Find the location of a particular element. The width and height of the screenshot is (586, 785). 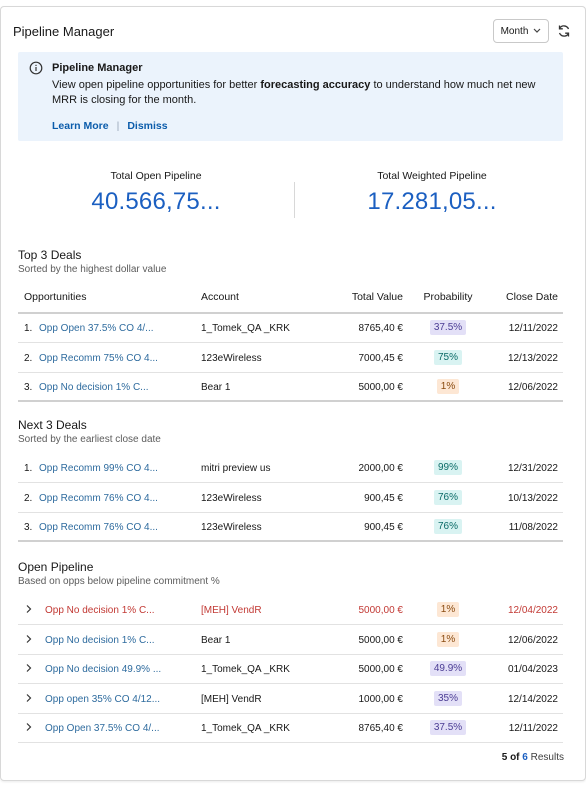

account-name: mitri preview us is located at coordinates (236, 468).